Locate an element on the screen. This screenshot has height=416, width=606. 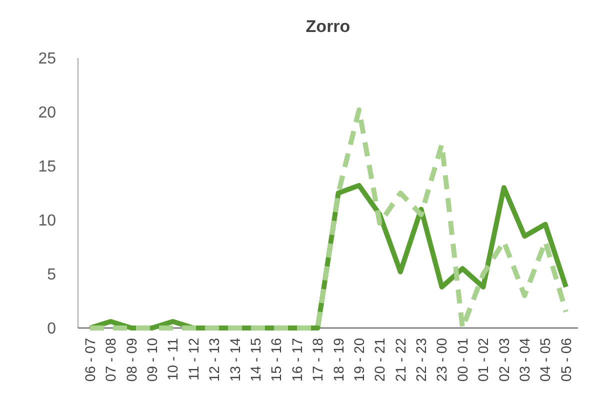
x-tick-label: 23 - 00 is located at coordinates (442, 360).